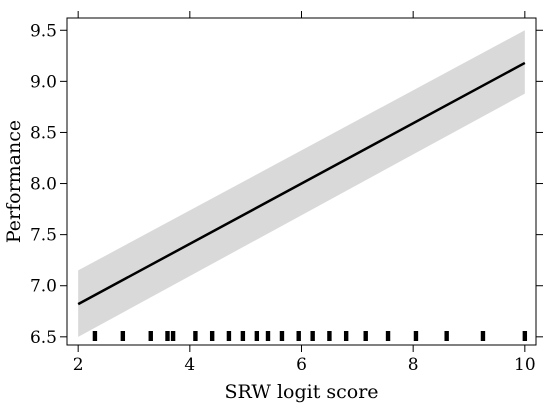  What do you see at coordinates (43, 133) in the screenshot?
I see `y-tick-label: 8.5` at bounding box center [43, 133].